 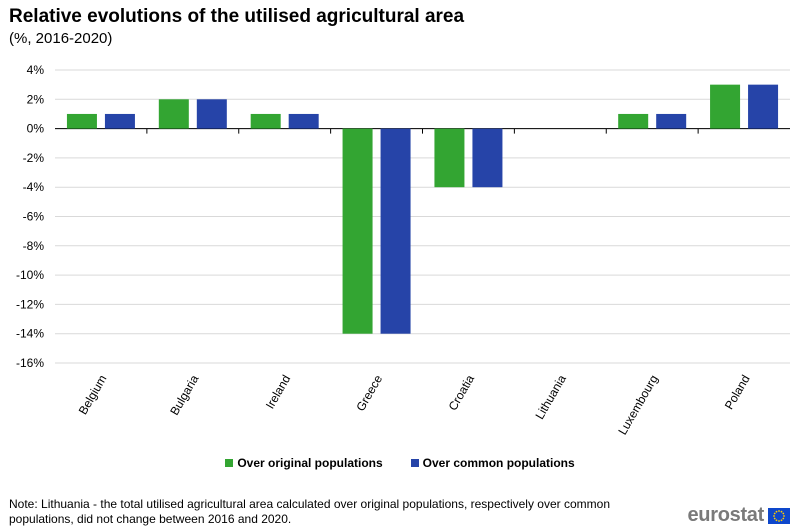 What do you see at coordinates (93, 395) in the screenshot?
I see `x-category-label: Belgium` at bounding box center [93, 395].